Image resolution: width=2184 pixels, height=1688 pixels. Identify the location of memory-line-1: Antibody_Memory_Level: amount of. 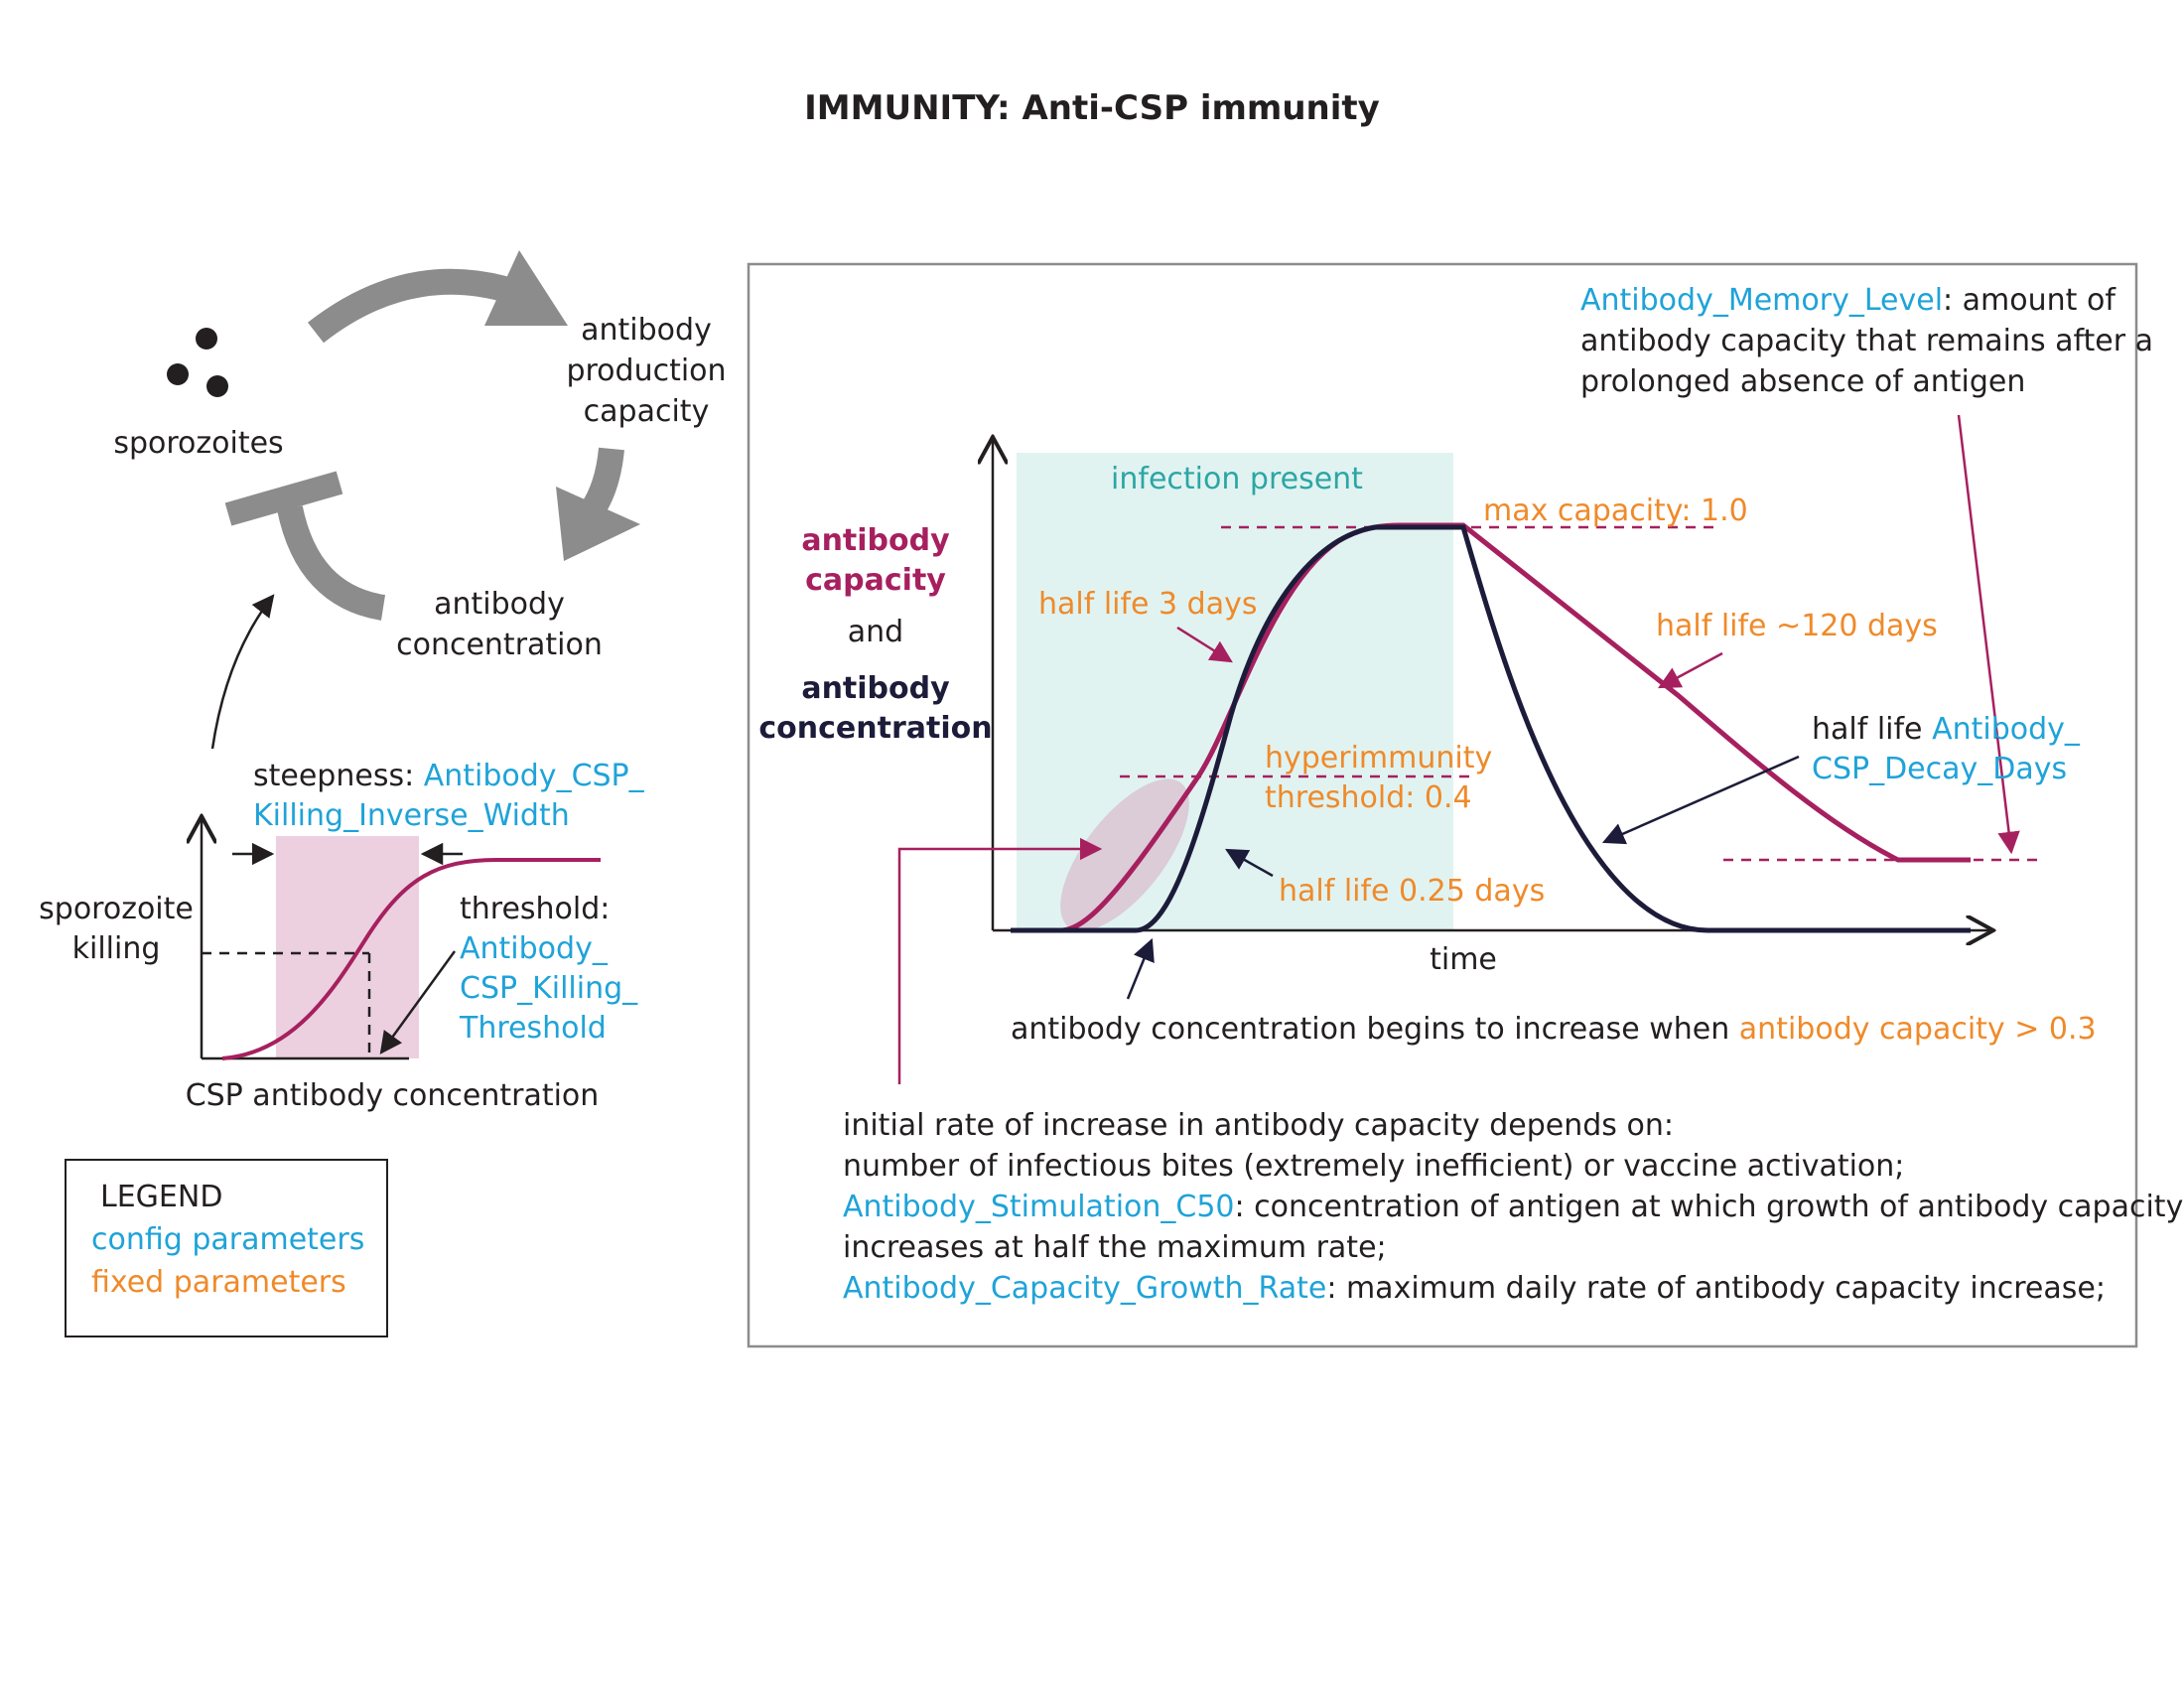
(1848, 300).